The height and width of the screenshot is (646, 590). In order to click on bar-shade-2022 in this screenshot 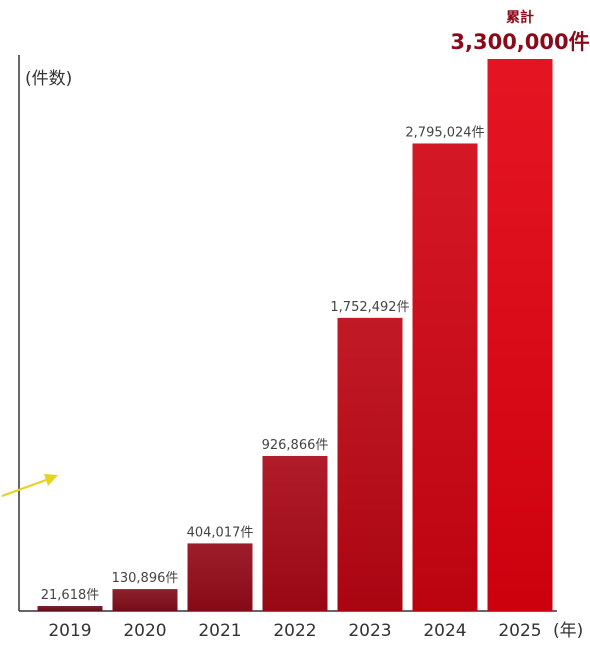, I will do `click(295, 533)`.